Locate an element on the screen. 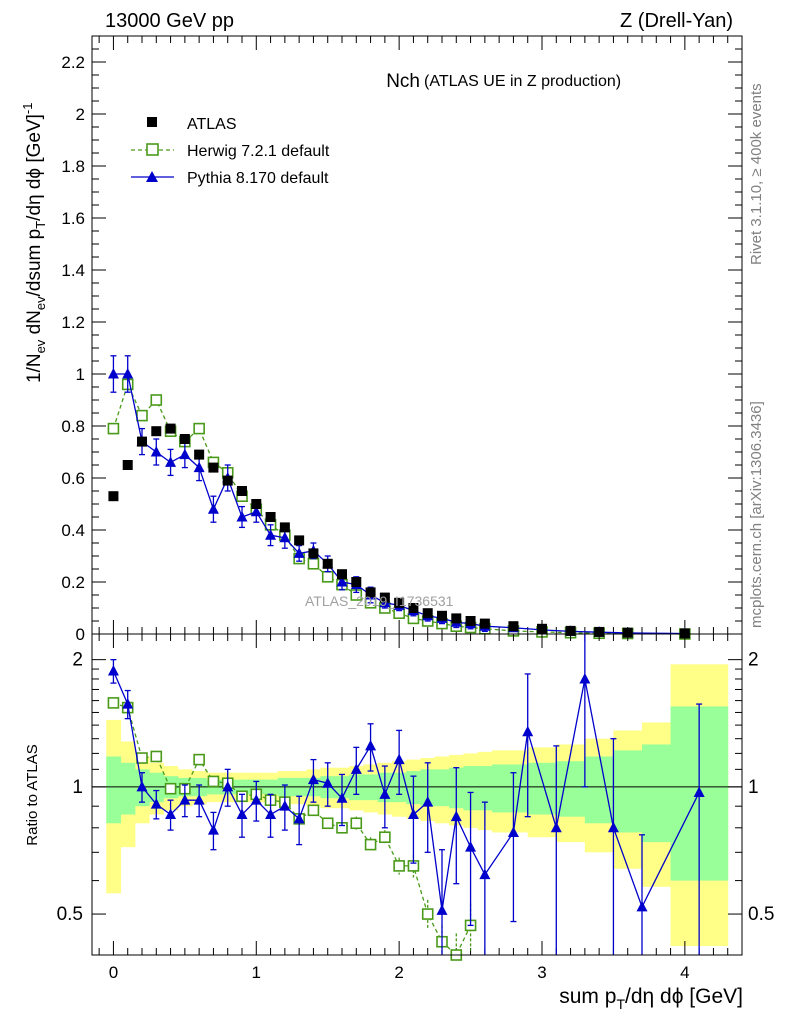  legend-atlas-marker is located at coordinates (152, 122).